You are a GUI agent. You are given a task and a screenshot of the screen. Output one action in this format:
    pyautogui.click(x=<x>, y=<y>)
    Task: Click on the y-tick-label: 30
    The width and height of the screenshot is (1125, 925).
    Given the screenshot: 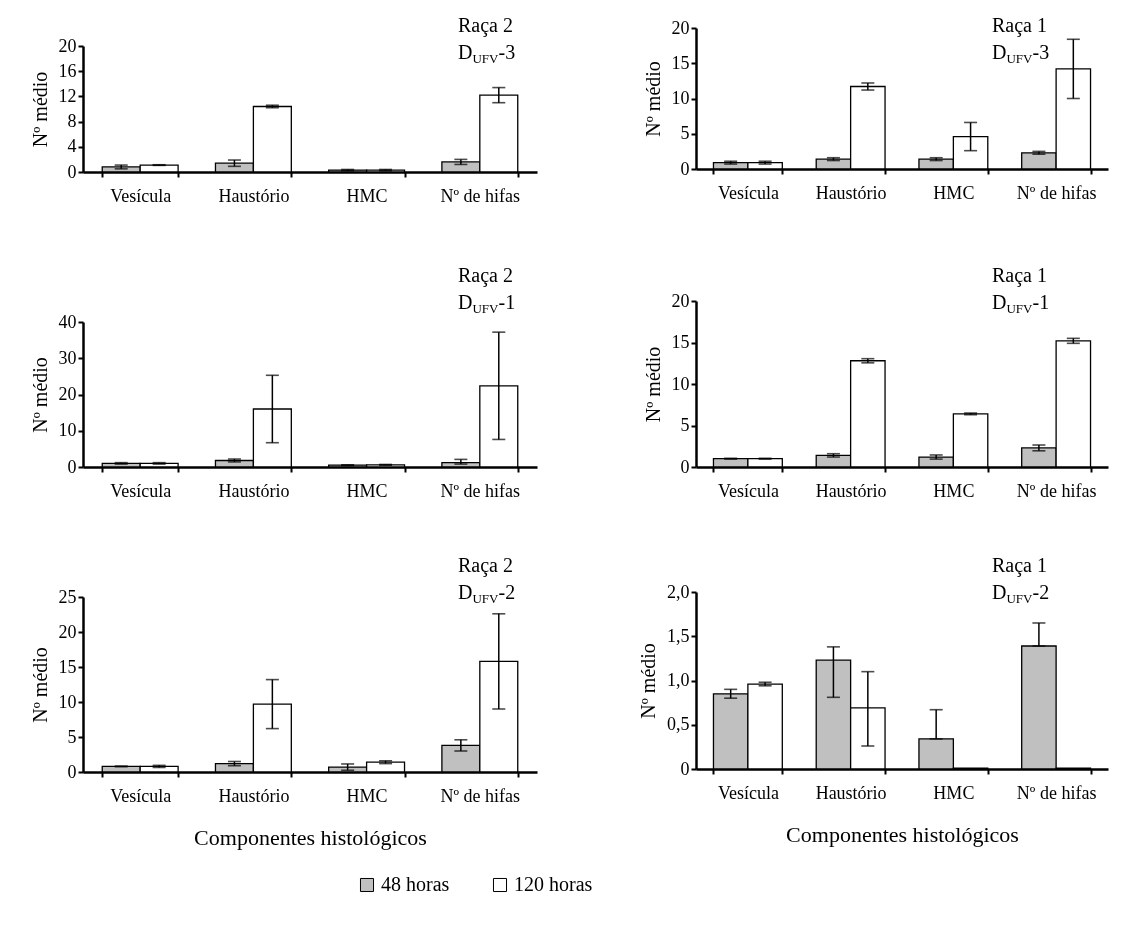 What is the action you would take?
    pyautogui.click(x=67, y=357)
    